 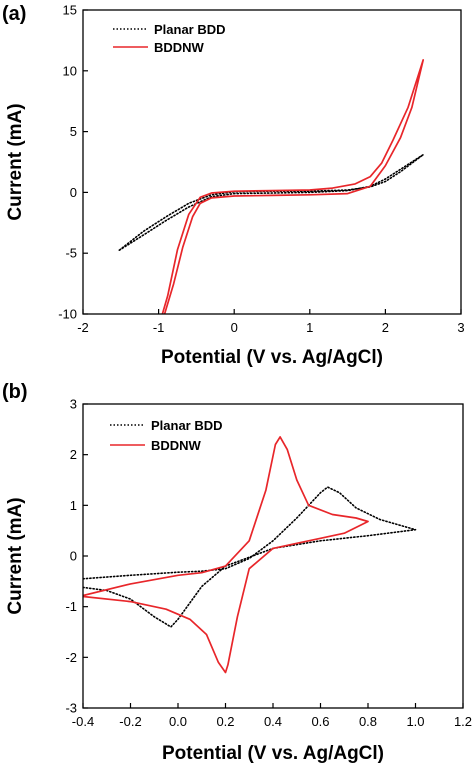 What do you see at coordinates (15, 392) in the screenshot?
I see `panel-b-label: (b)` at bounding box center [15, 392].